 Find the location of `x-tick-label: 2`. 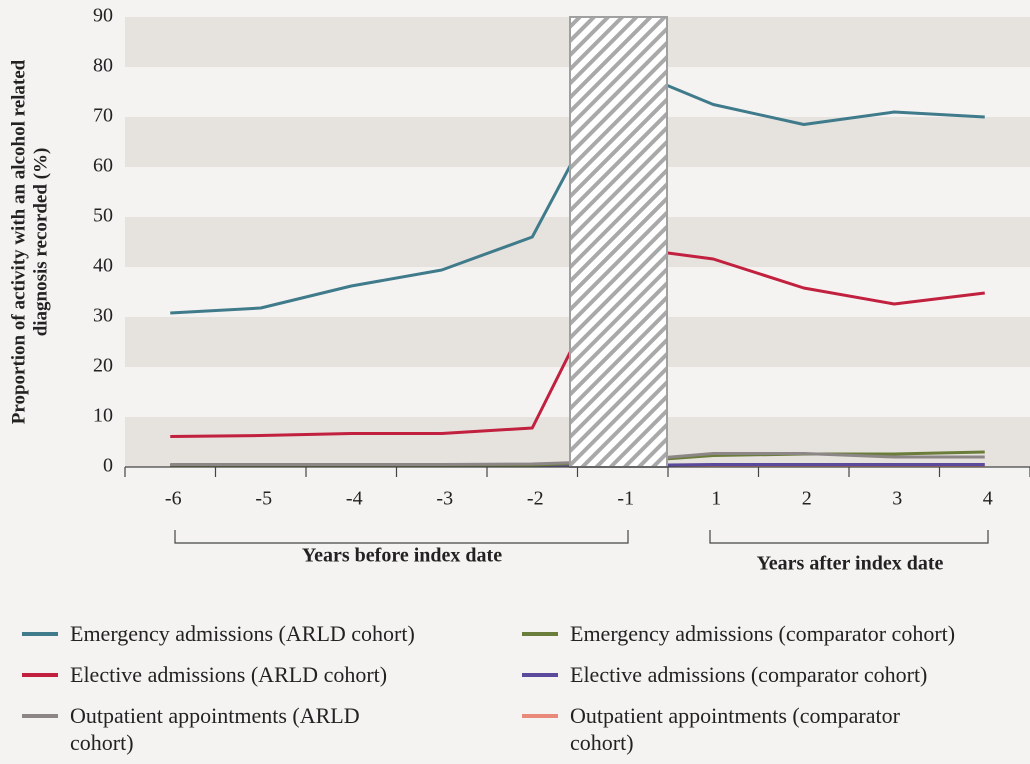

x-tick-label: 2 is located at coordinates (807, 499).